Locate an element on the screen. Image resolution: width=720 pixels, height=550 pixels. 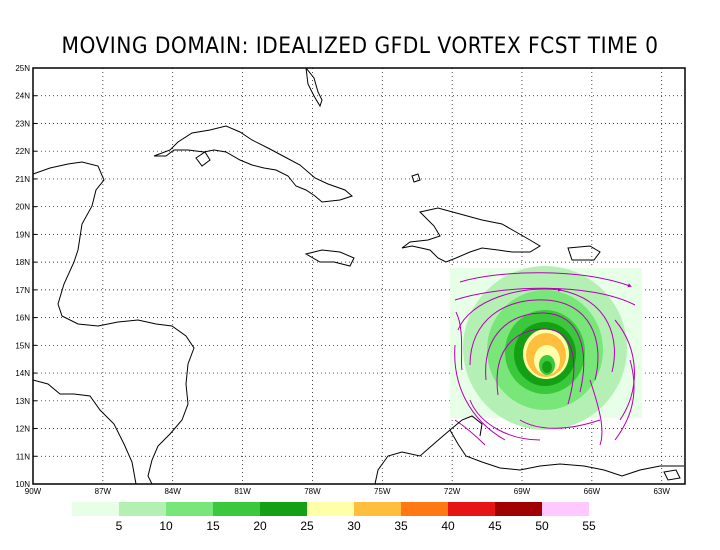
lat-label: 18N is located at coordinates (22, 262).